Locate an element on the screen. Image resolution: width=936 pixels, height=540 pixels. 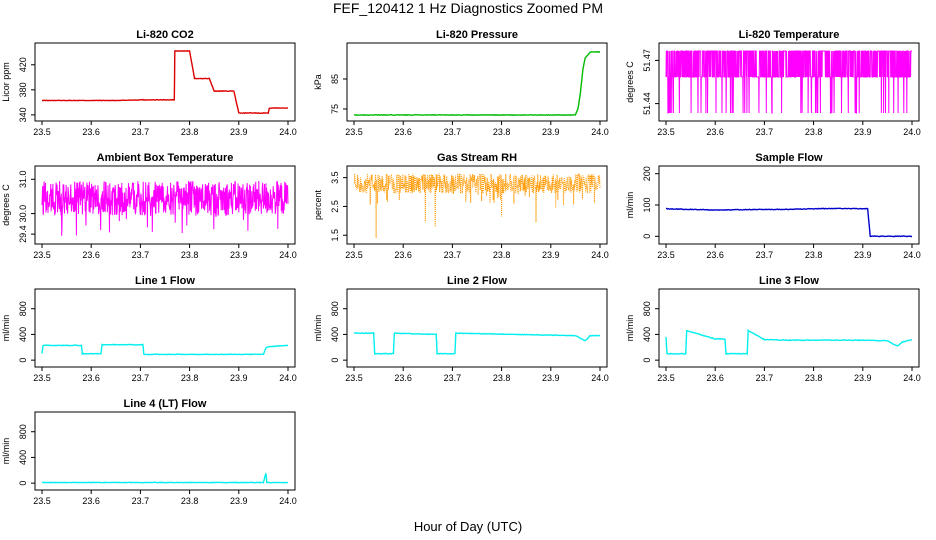
y-tick-label: 420 is located at coordinates (23, 64).